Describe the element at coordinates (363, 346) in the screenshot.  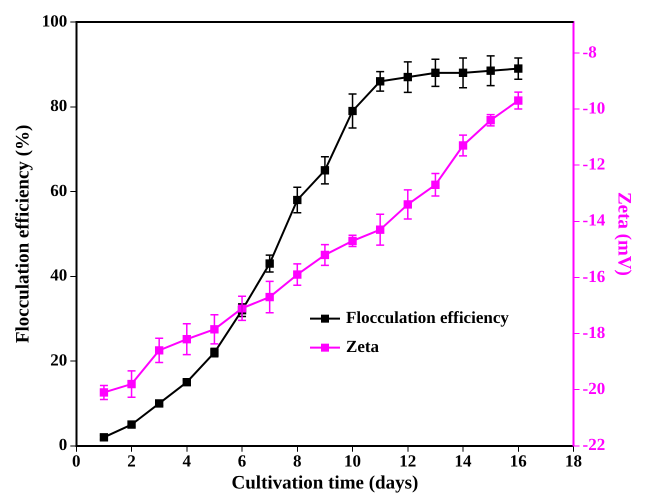
I see `legend-label: Zeta` at that location.